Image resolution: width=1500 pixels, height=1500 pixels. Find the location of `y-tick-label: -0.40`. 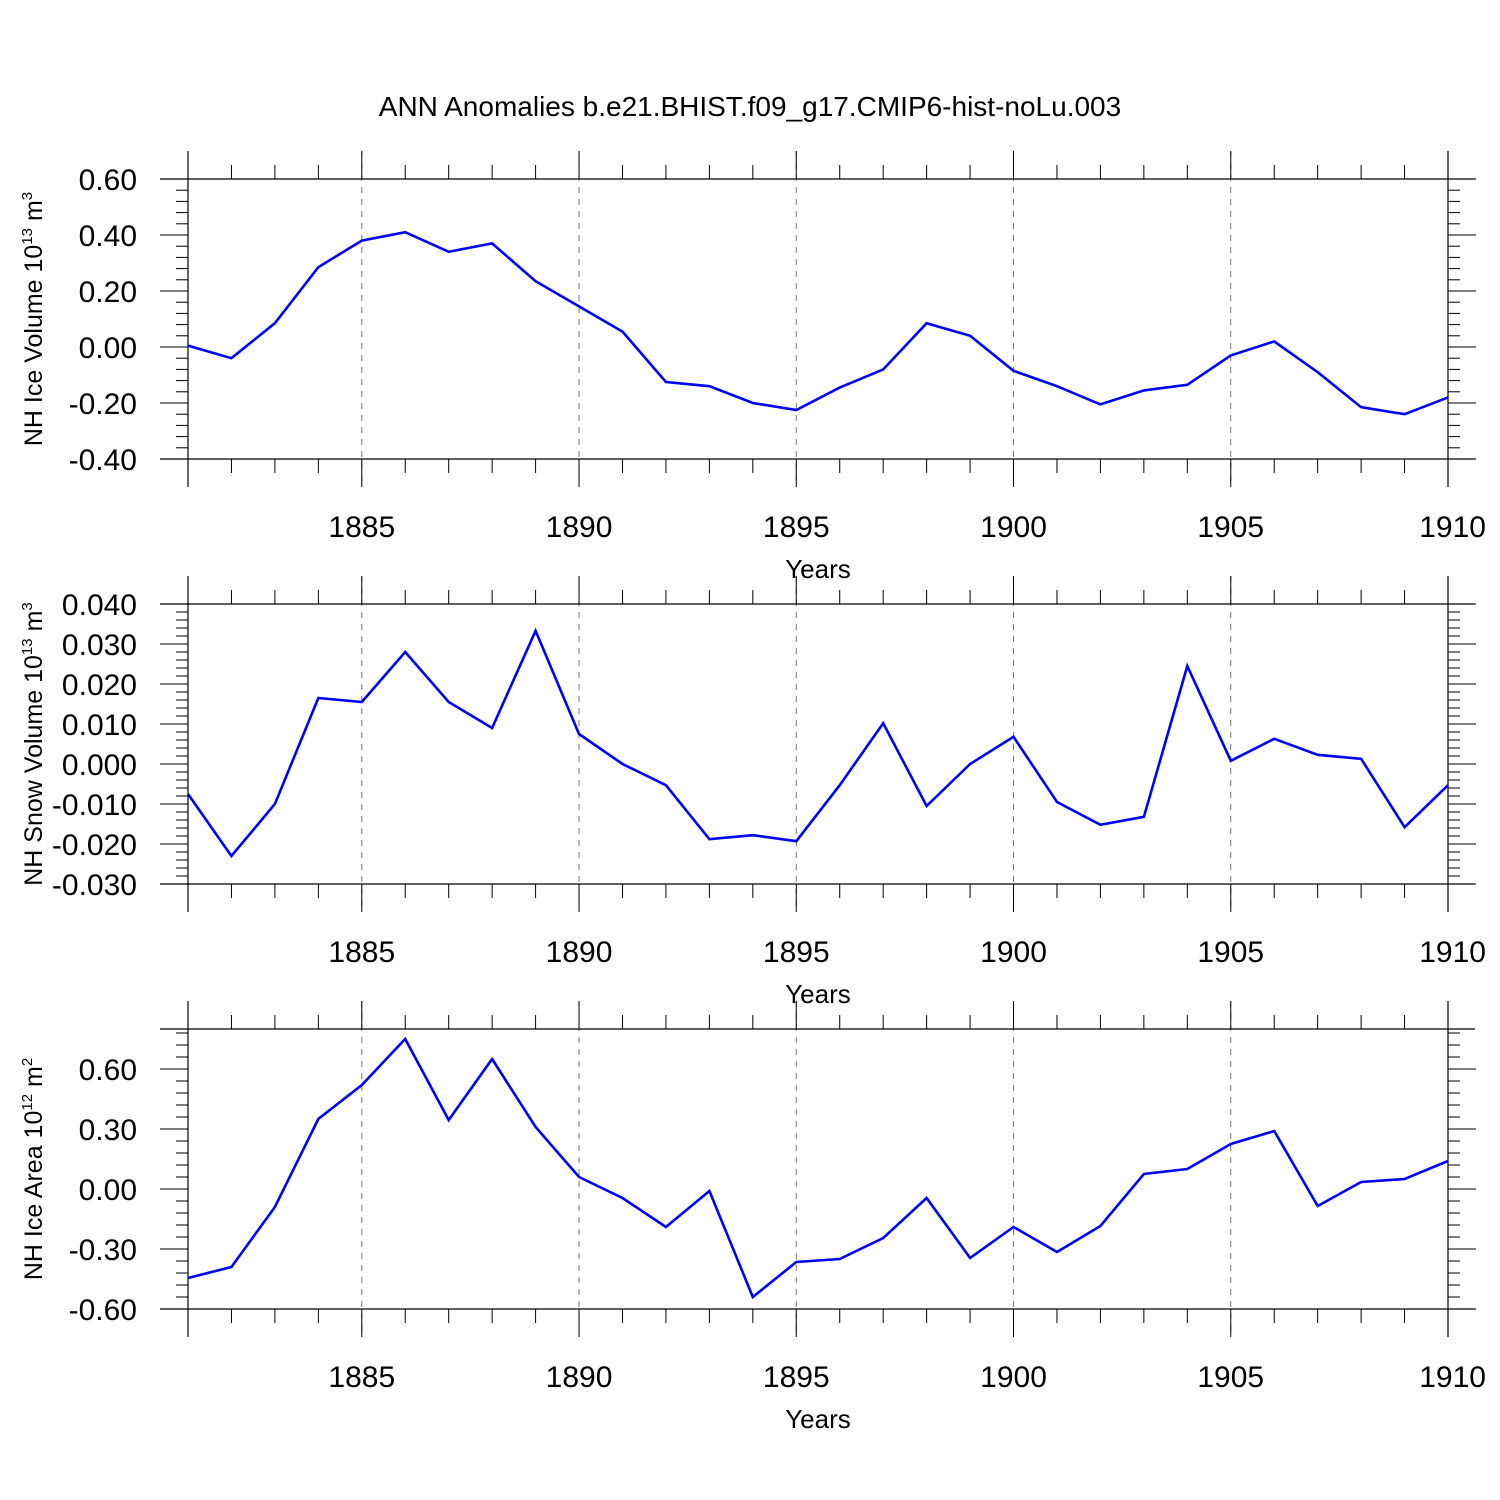

y-tick-label: -0.40 is located at coordinates (103, 460).